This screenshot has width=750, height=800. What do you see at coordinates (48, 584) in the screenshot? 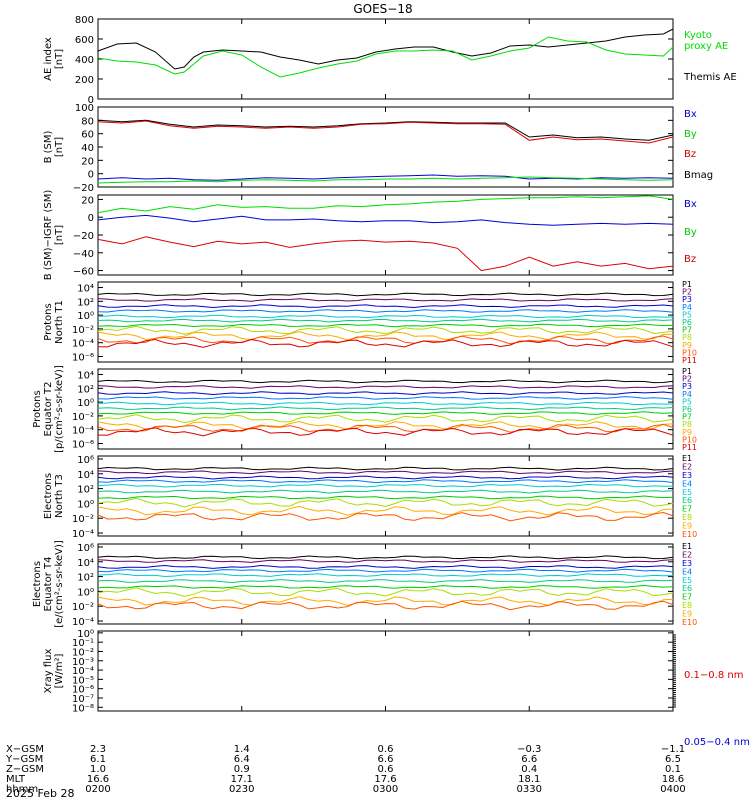
I see `y-axis-label: Equator T4` at bounding box center [48, 584].